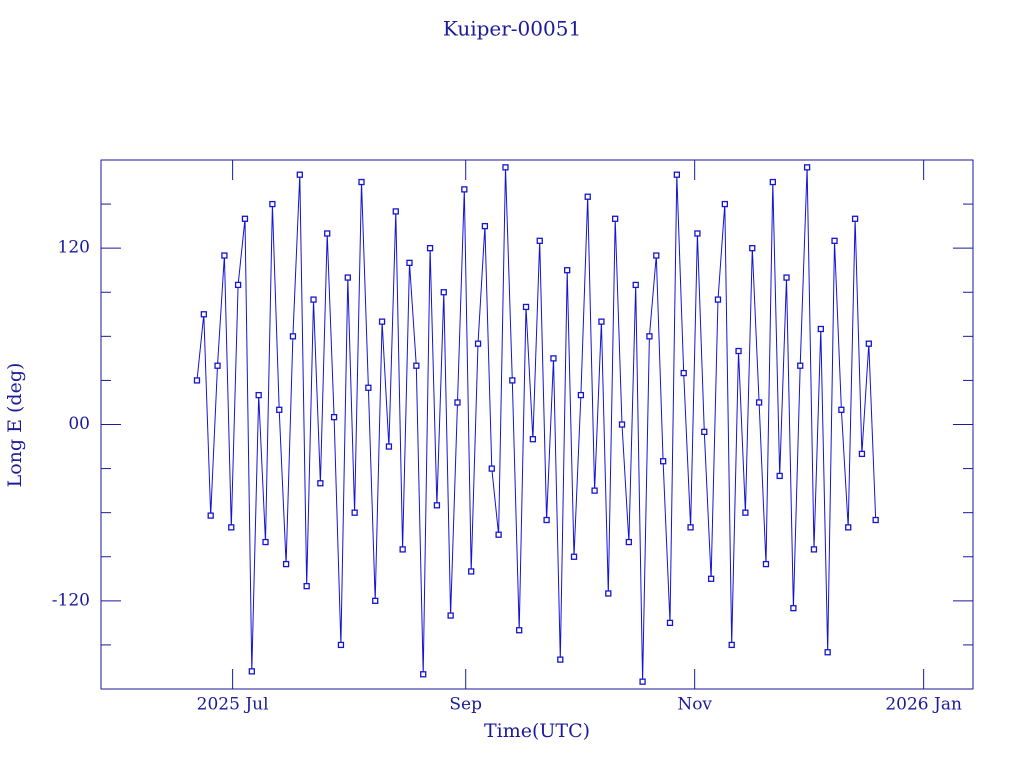 This screenshot has height=768, width=1024. What do you see at coordinates (465, 705) in the screenshot?
I see `x-tick-label: Sep` at bounding box center [465, 705].